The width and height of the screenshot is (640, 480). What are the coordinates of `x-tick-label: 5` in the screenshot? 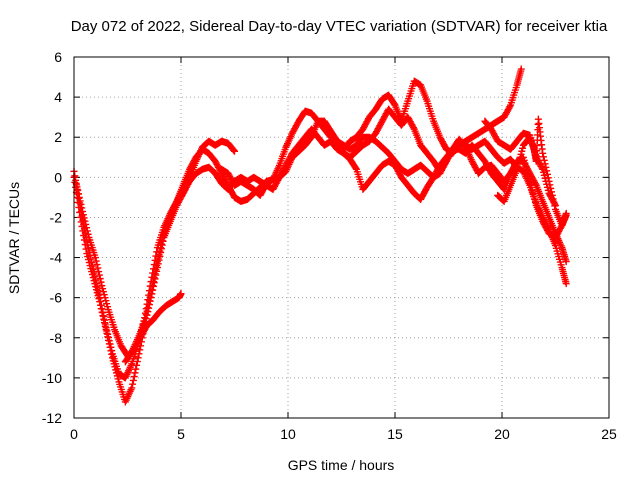 It's located at (181, 434).